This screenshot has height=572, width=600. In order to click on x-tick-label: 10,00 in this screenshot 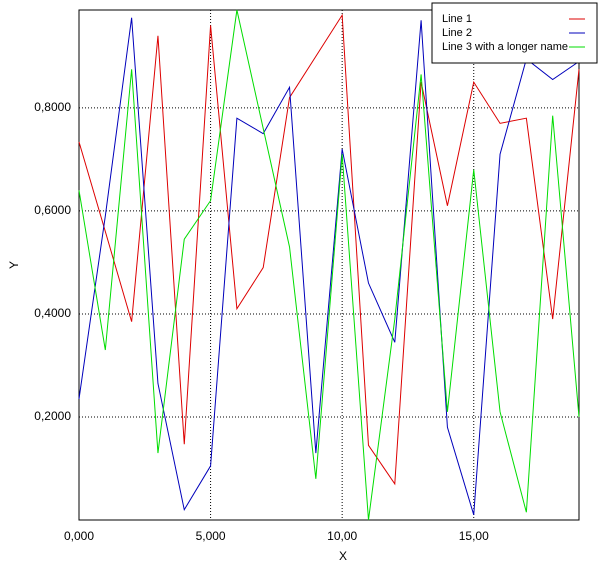, I will do `click(342, 536)`.